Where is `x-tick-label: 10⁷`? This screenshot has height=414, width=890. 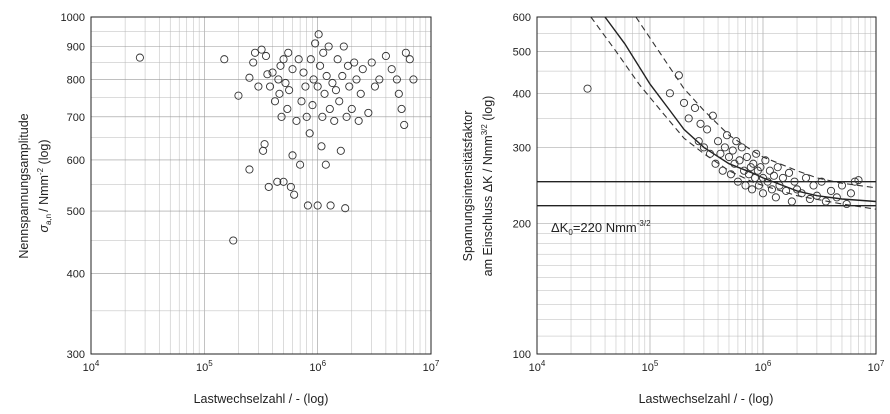
x-tick-label: 10⁷ is located at coordinates (431, 366).